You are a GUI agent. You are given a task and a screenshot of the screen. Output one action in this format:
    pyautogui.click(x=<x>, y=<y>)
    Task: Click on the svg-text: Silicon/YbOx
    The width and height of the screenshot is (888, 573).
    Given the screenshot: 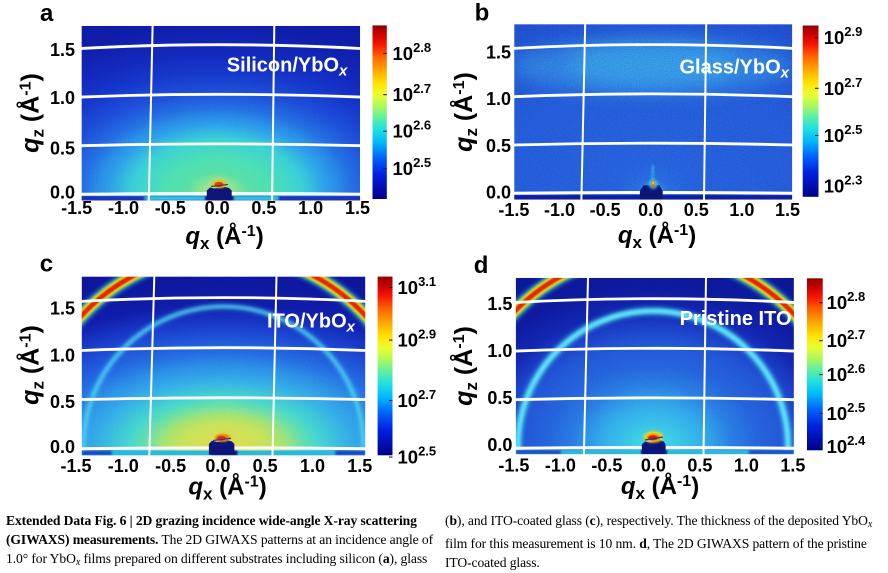 What is the action you would take?
    pyautogui.click(x=287, y=67)
    